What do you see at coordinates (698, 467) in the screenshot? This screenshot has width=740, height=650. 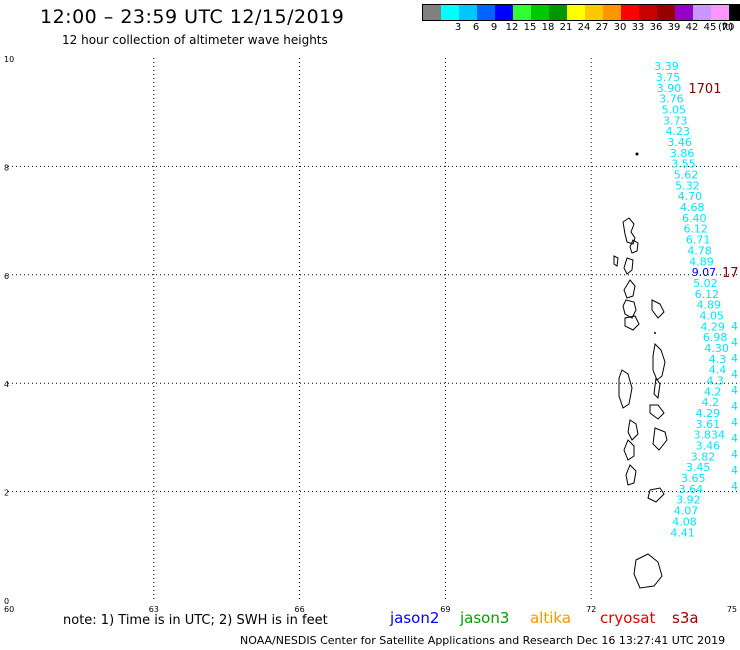 I see `wave-height-label: 3.45` at bounding box center [698, 467].